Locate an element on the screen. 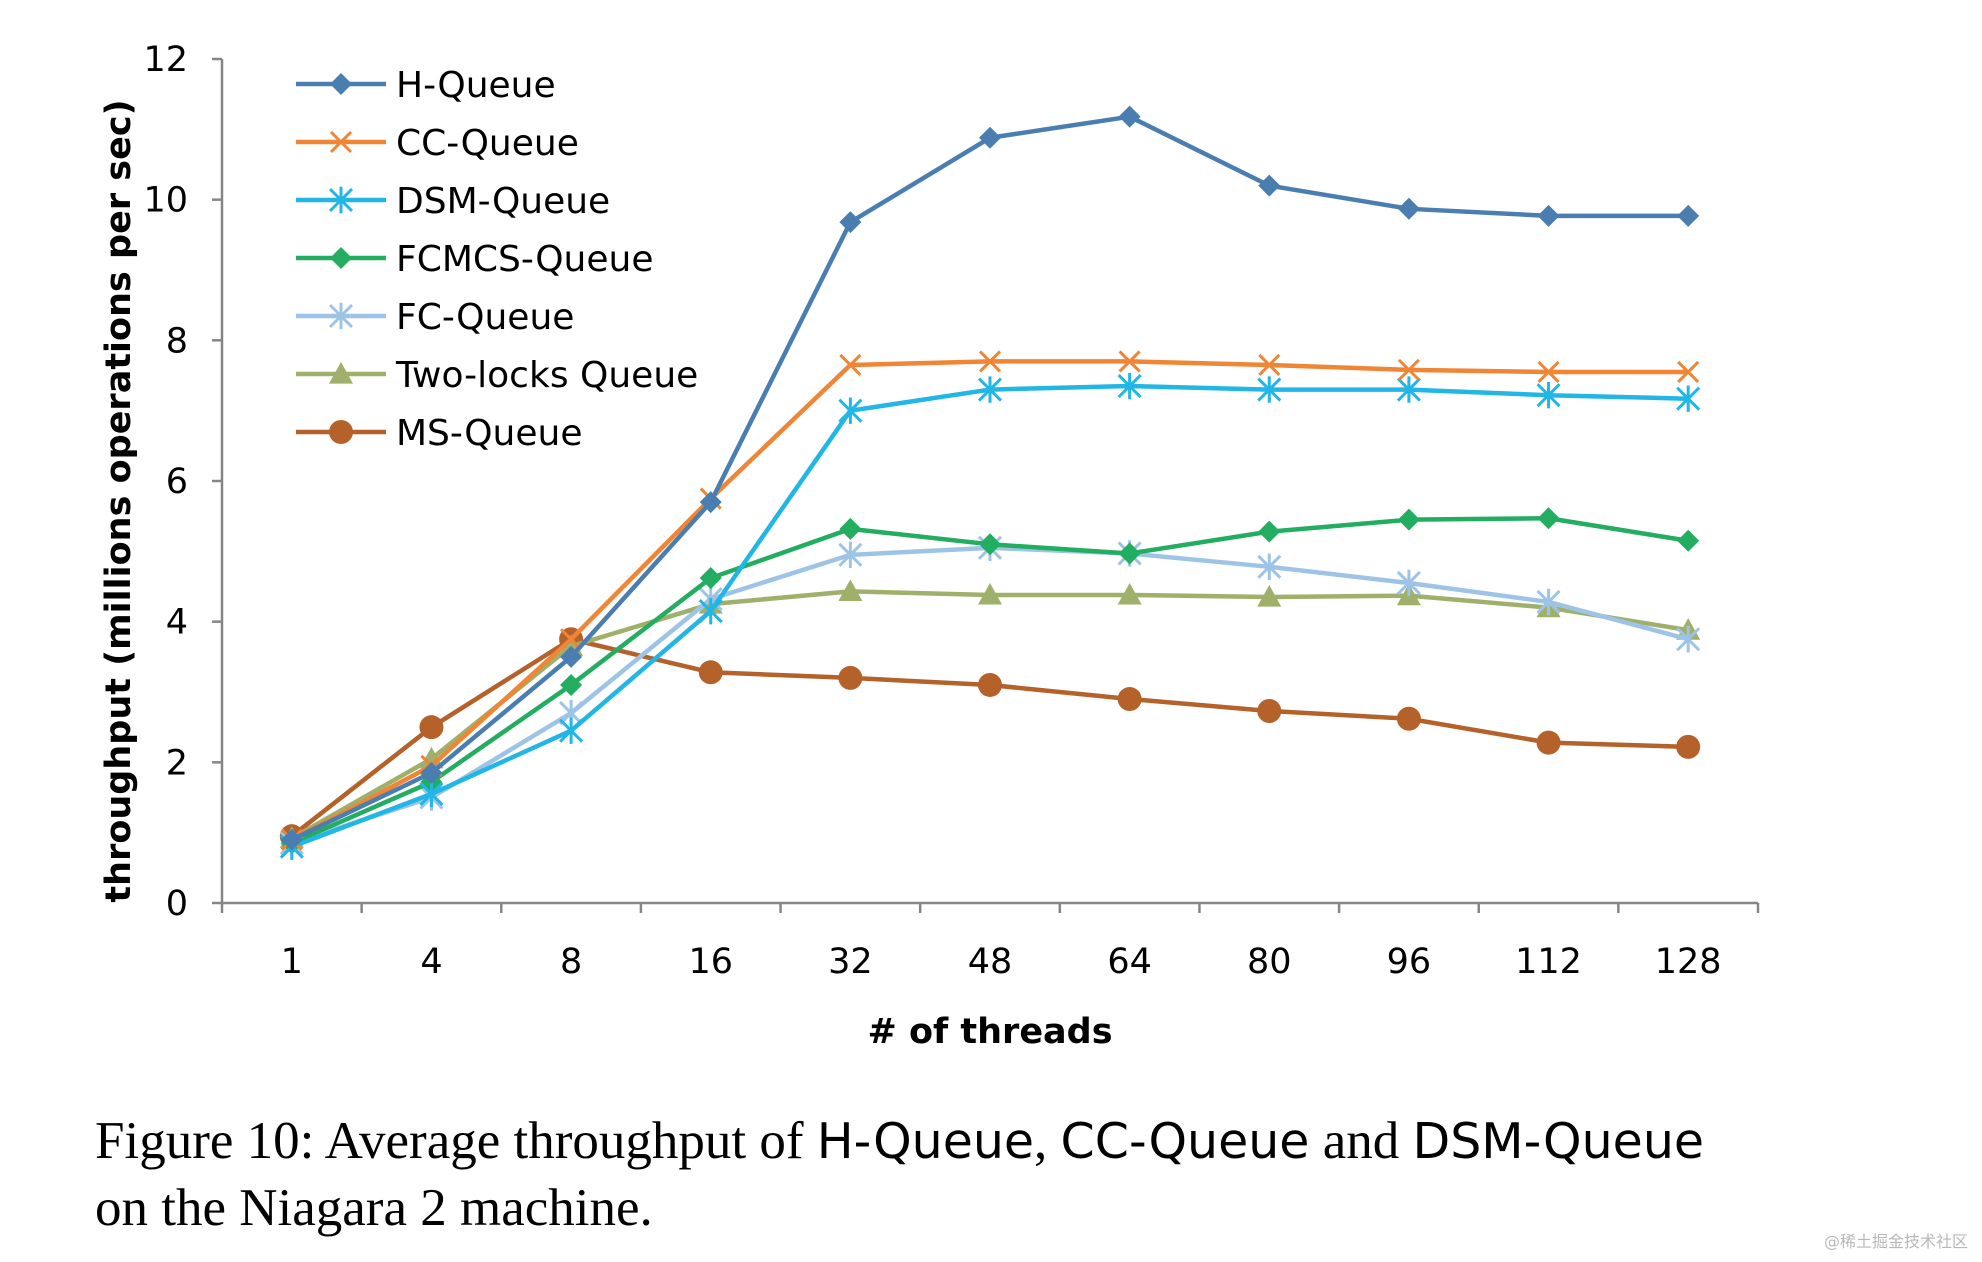 The width and height of the screenshot is (1982, 1262). legend-item-fcmcs-queue: FCMCS-Queue is located at coordinates (474, 259).